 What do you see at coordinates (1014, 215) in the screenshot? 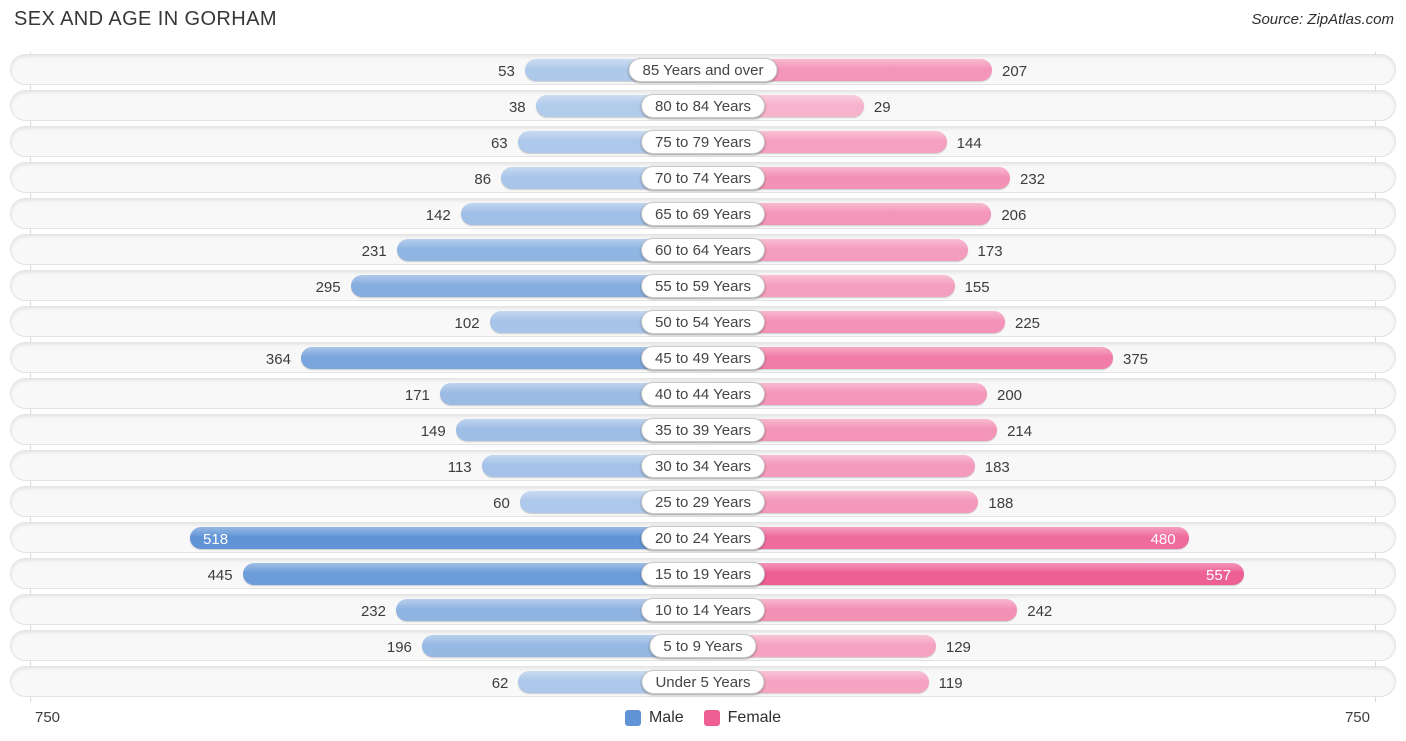
I see `female-value-label: 206` at bounding box center [1014, 215].